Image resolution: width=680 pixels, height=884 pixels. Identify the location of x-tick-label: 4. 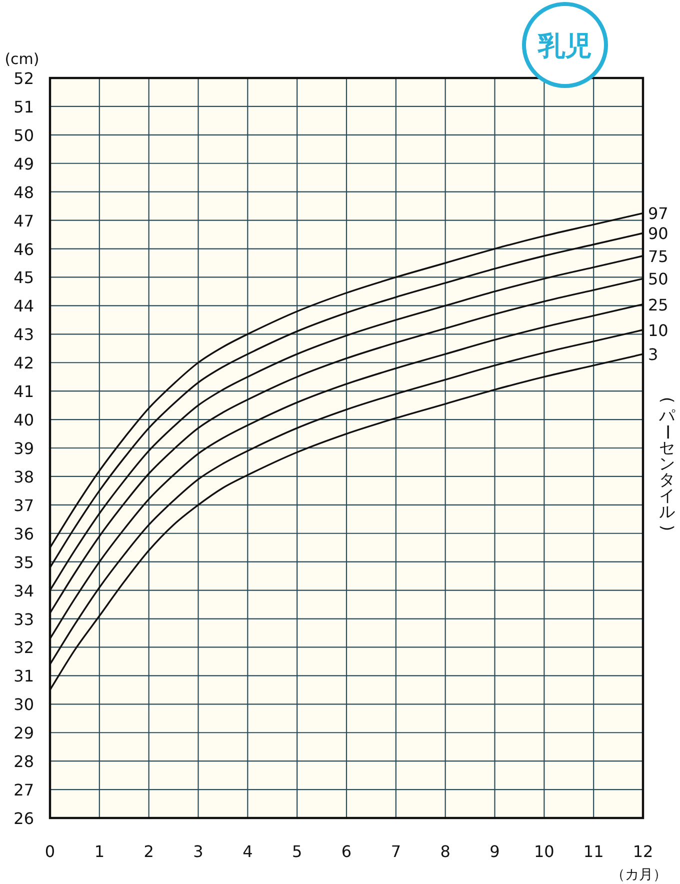
(247, 851).